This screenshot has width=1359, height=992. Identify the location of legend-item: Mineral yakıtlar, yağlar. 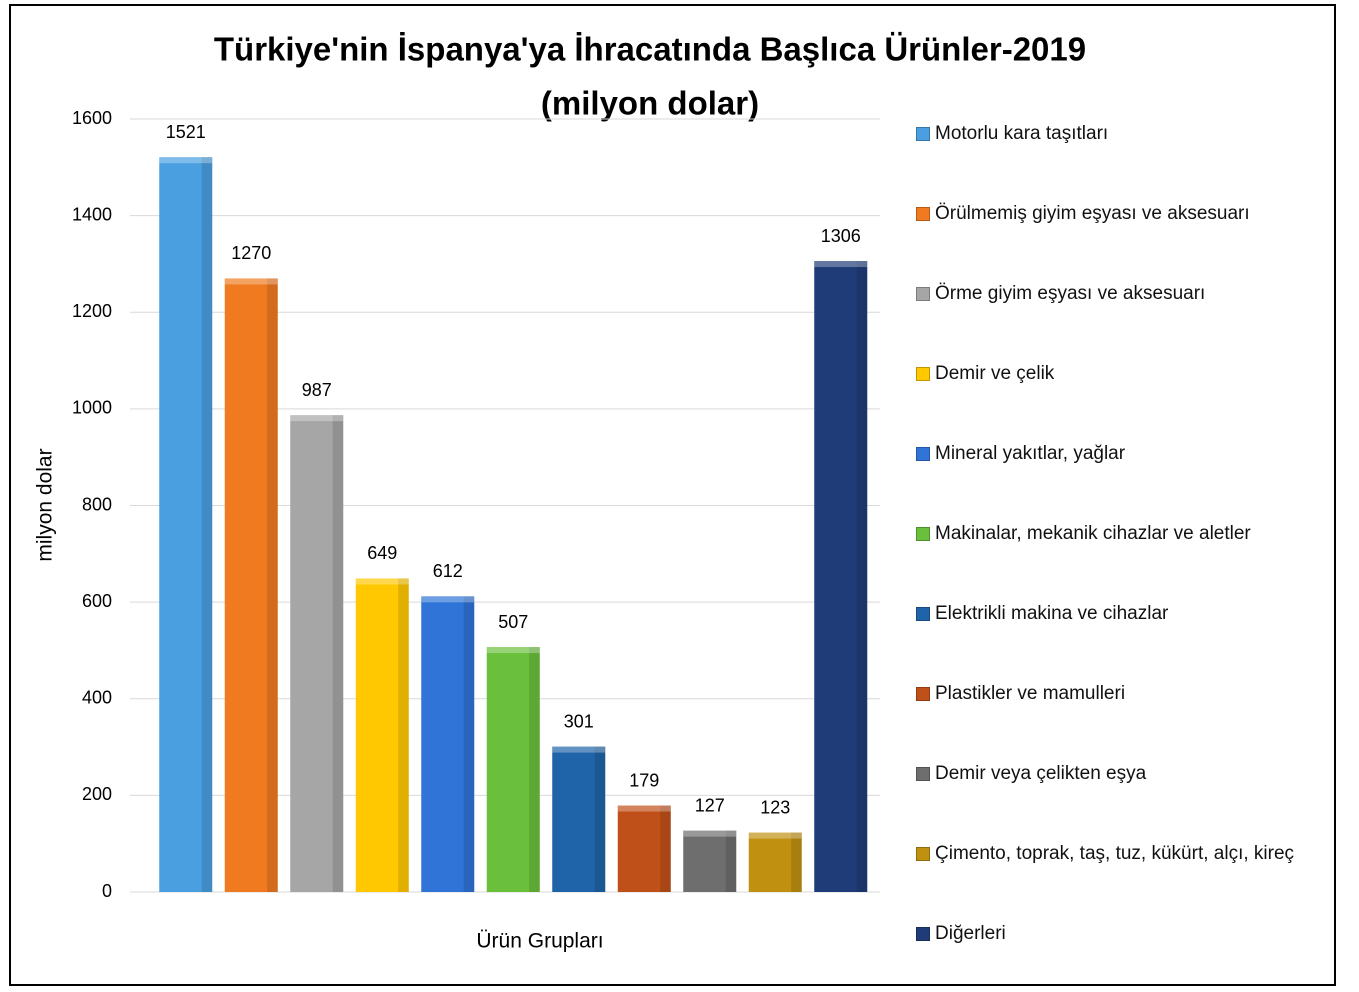
(1126, 454).